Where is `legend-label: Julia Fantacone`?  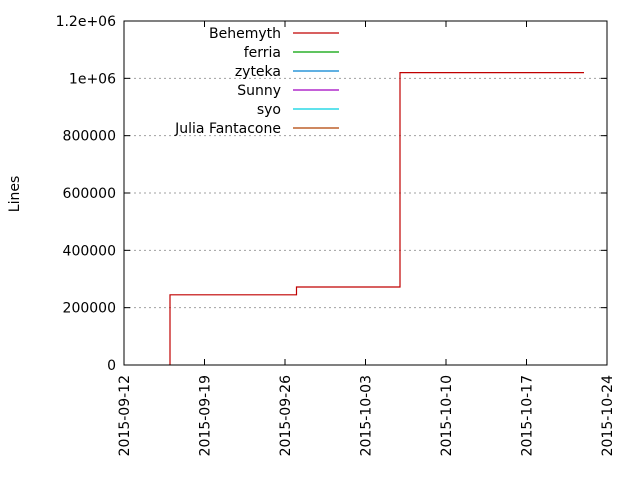
legend-label: Julia Fantacone is located at coordinates (227, 129).